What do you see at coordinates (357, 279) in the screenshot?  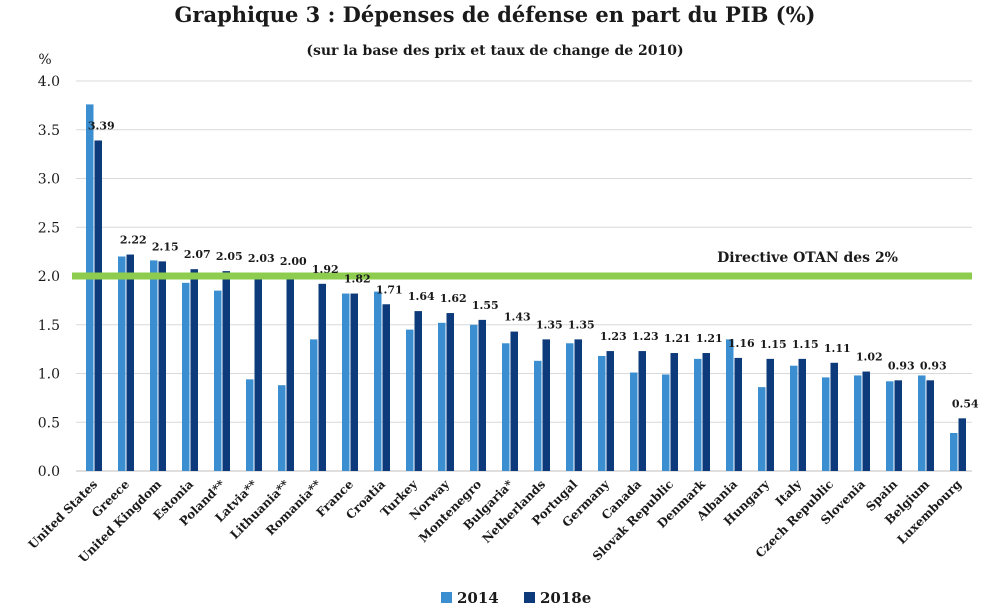 I see `data-label: 1.82` at bounding box center [357, 279].